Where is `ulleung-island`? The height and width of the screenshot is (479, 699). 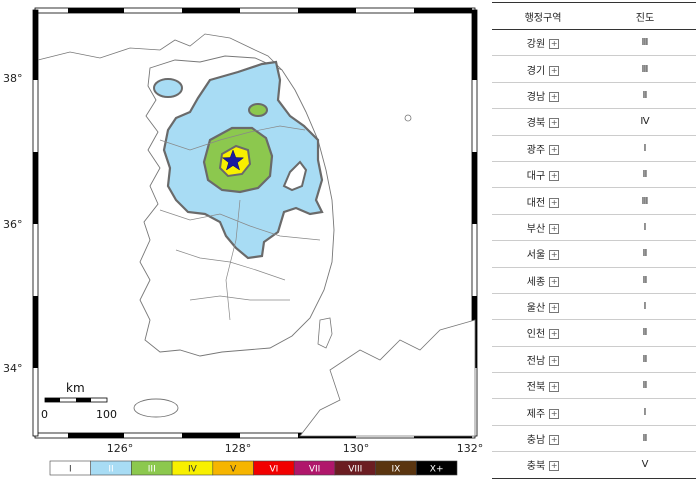 ulleung-island is located at coordinates (408, 118).